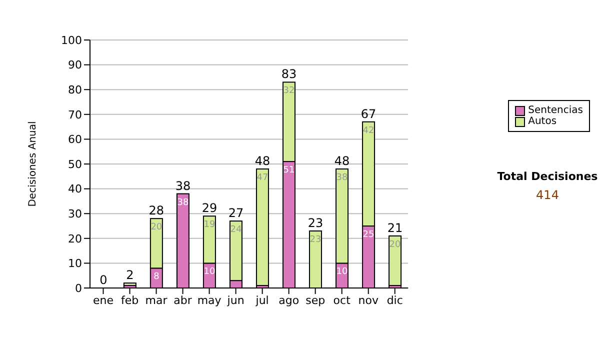  What do you see at coordinates (236, 213) in the screenshot?
I see `total-label: 27` at bounding box center [236, 213].